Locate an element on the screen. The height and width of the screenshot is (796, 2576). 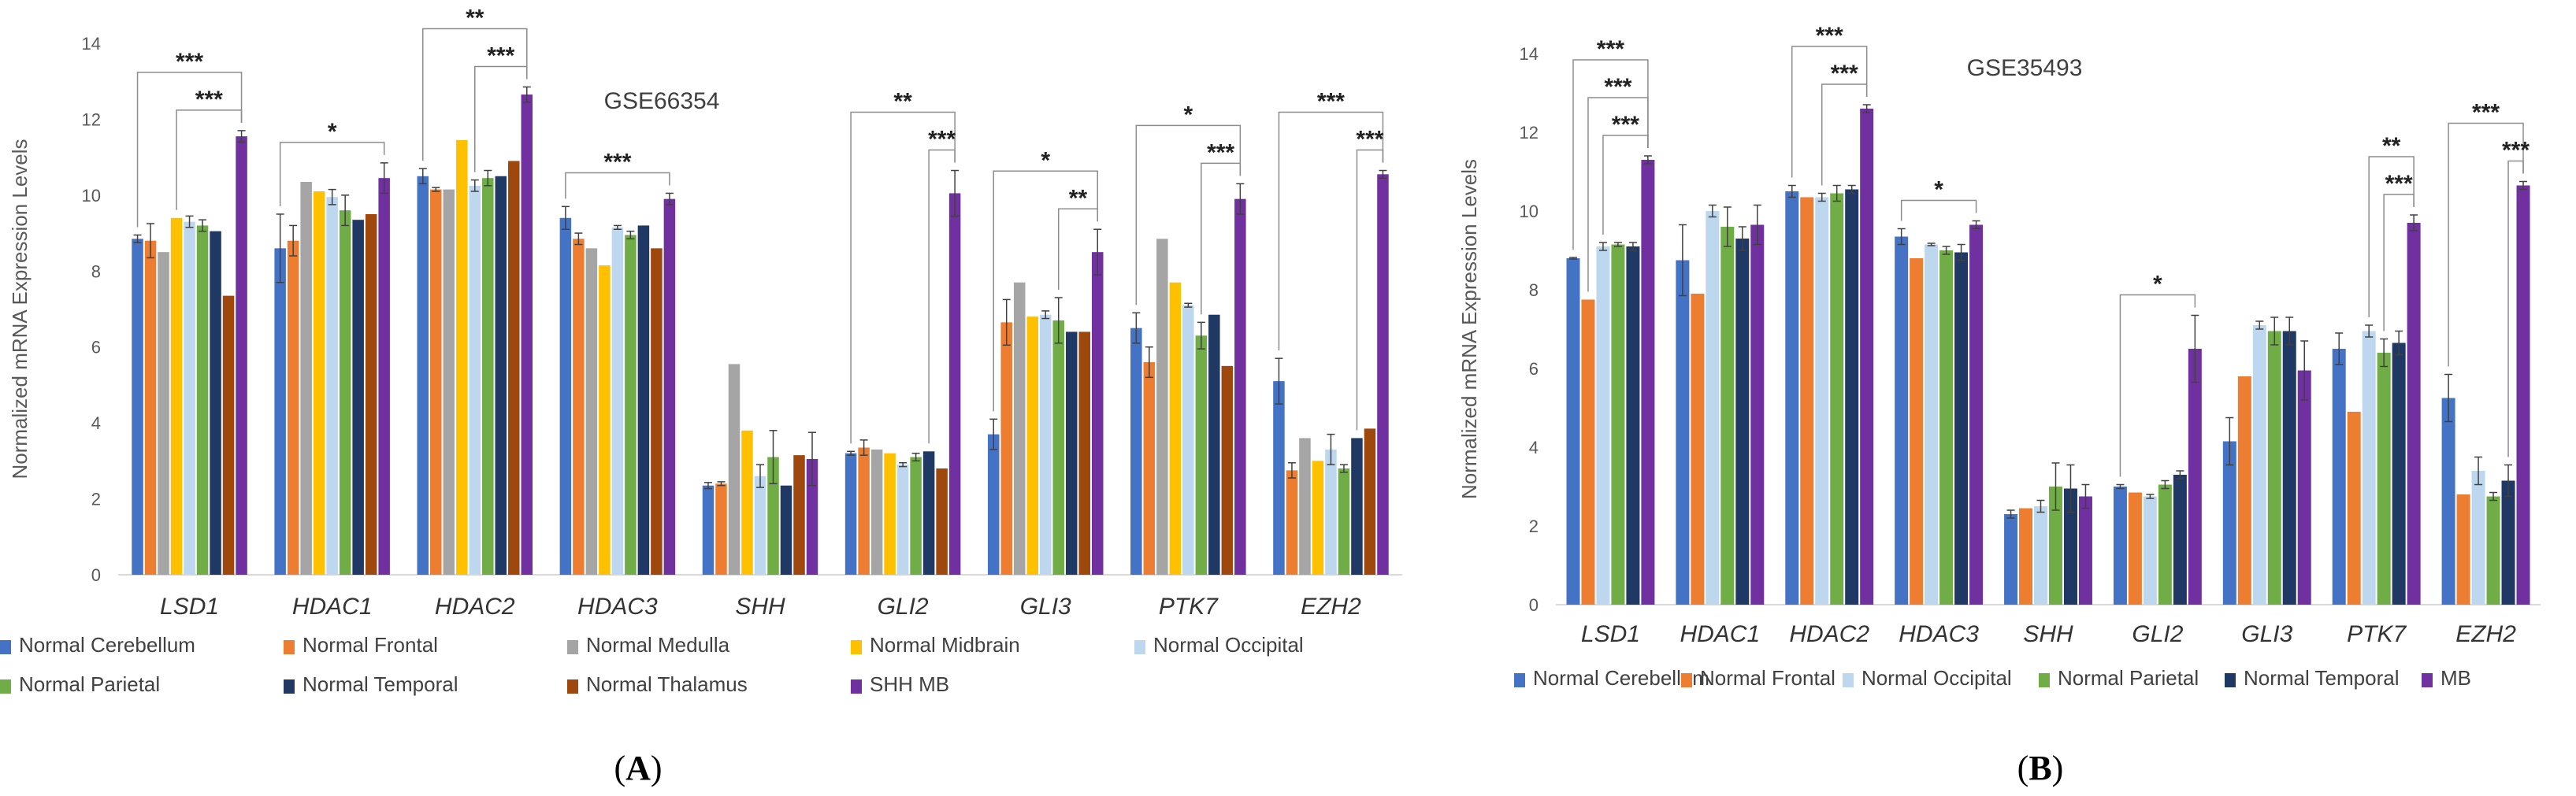
category-label: PTK7 is located at coordinates (1189, 607).